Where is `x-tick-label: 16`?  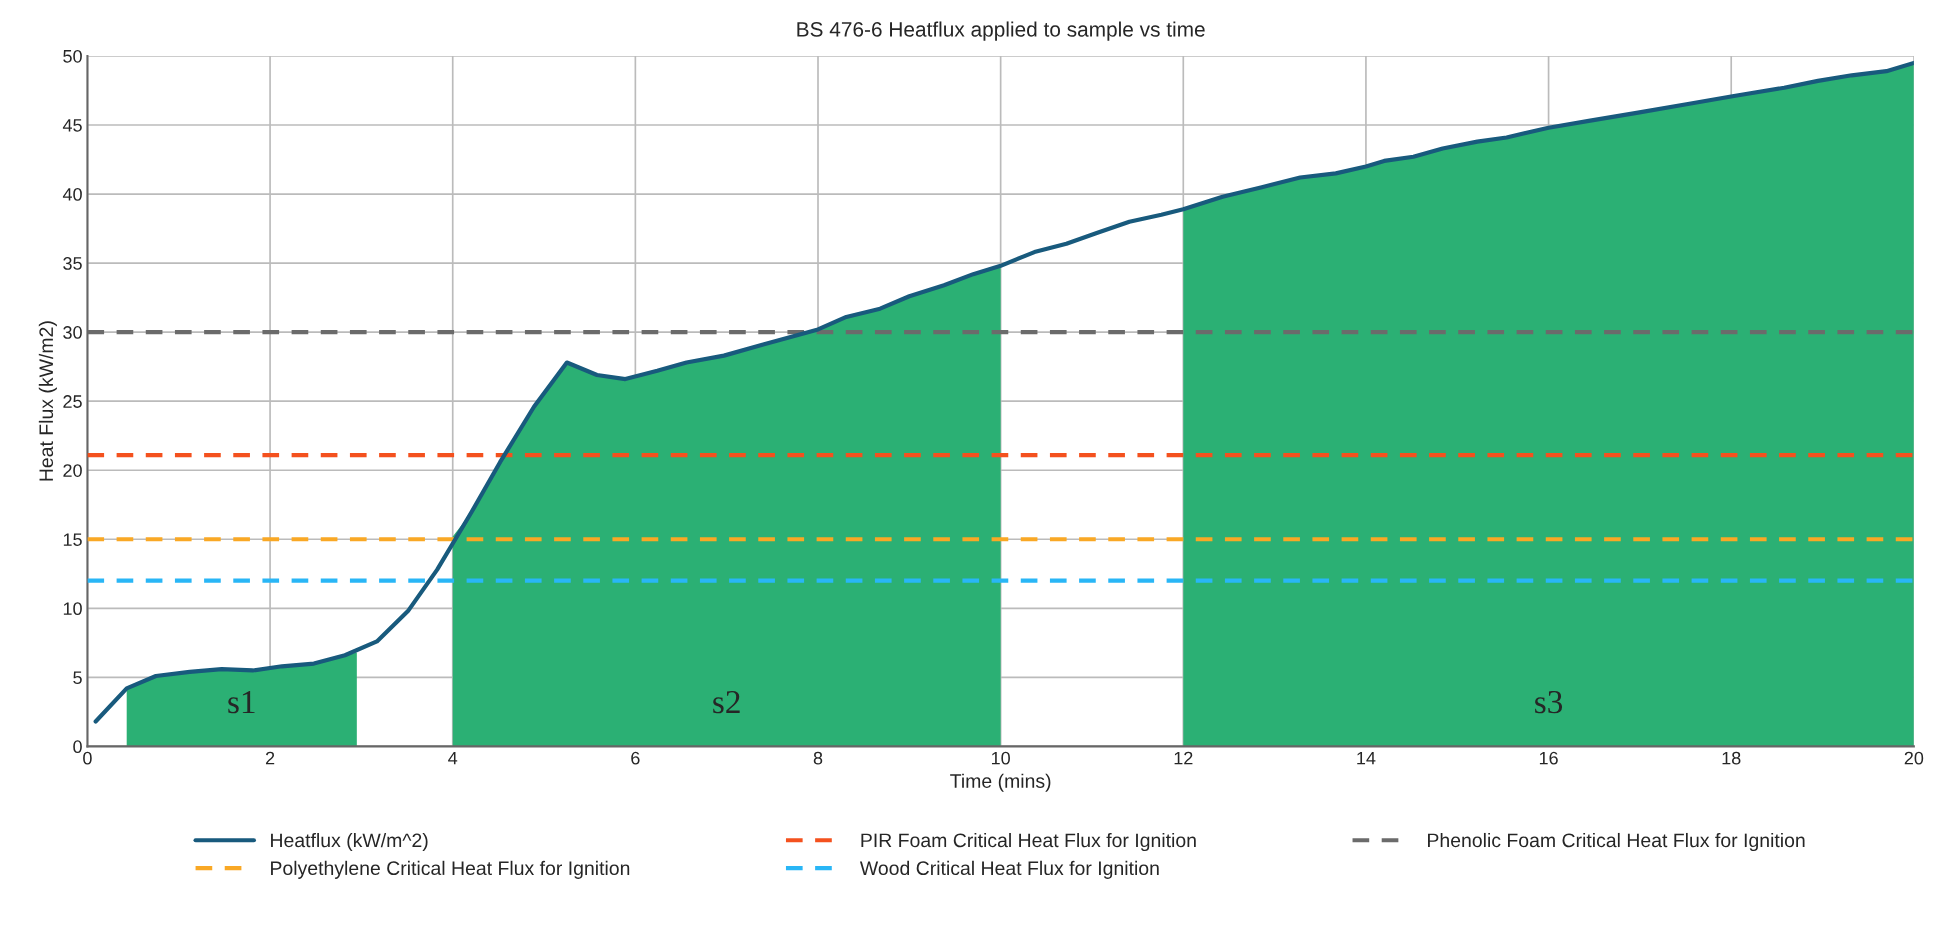
x-tick-label: 16 is located at coordinates (1548, 758).